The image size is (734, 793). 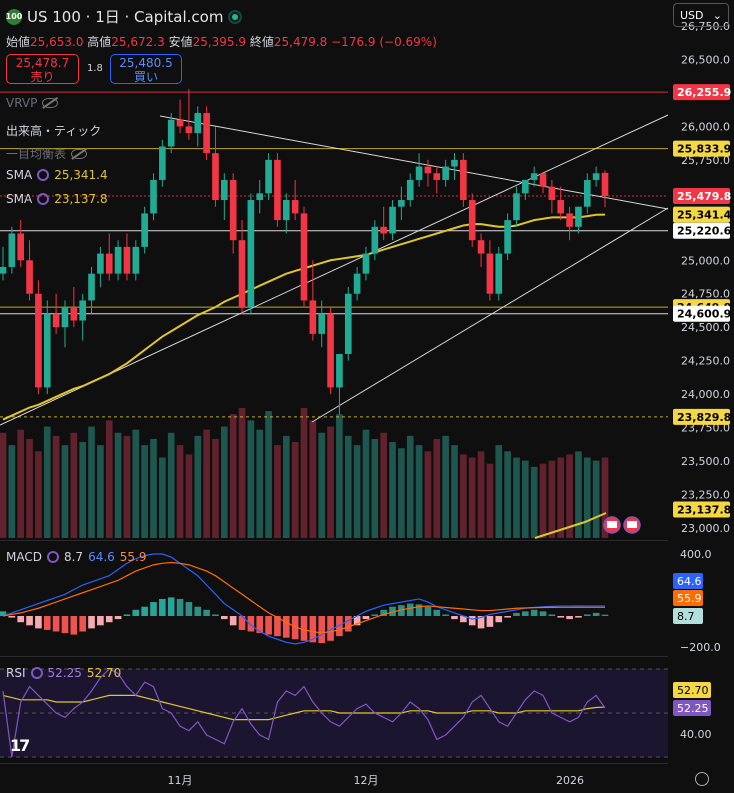 What do you see at coordinates (701, 15) in the screenshot?
I see `currency-select: USD ⌄` at bounding box center [701, 15].